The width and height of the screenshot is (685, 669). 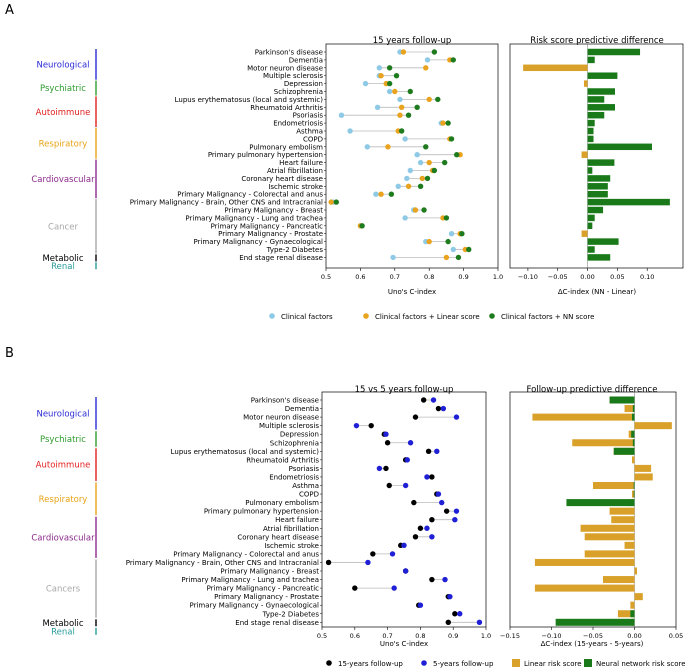 What do you see at coordinates (593, 636) in the screenshot?
I see `panel-b-bars-tick-label: −0.05` at bounding box center [593, 636].